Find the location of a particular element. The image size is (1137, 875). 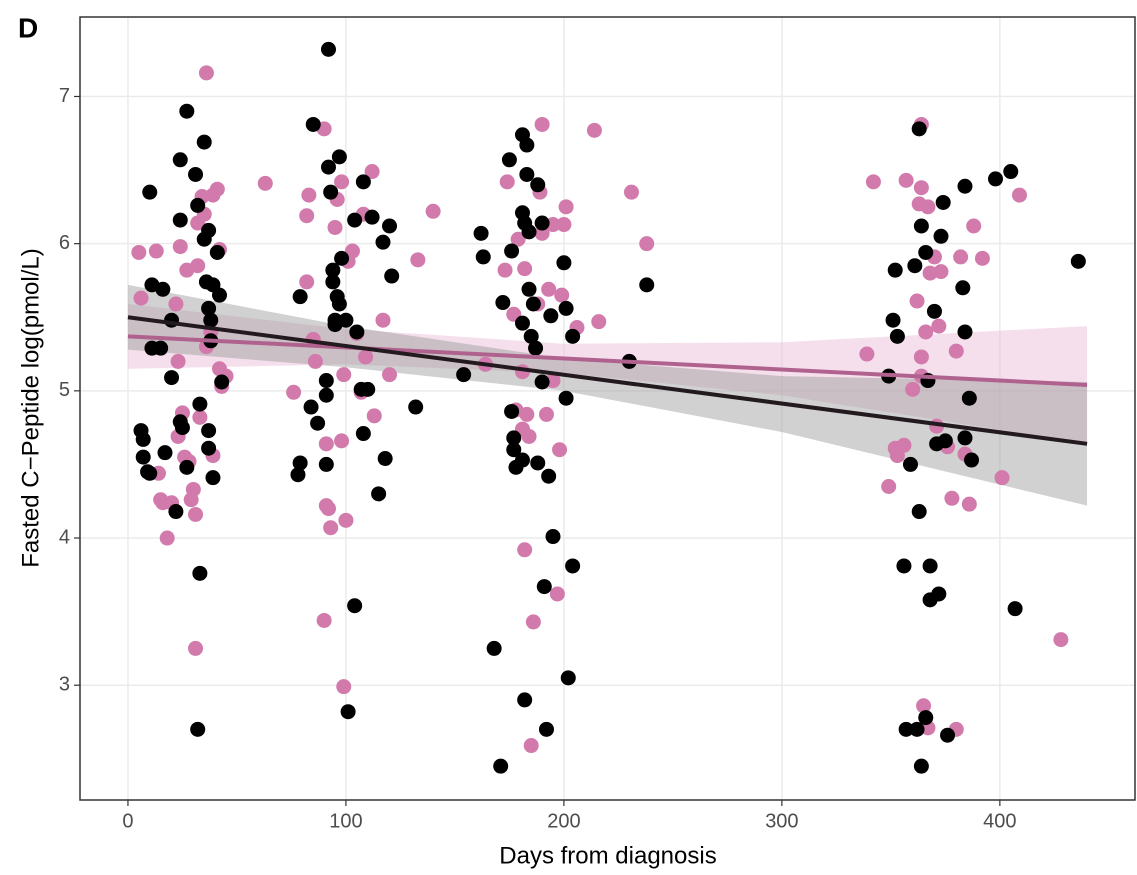

y-tick-label: 4 is located at coordinates (64, 537).